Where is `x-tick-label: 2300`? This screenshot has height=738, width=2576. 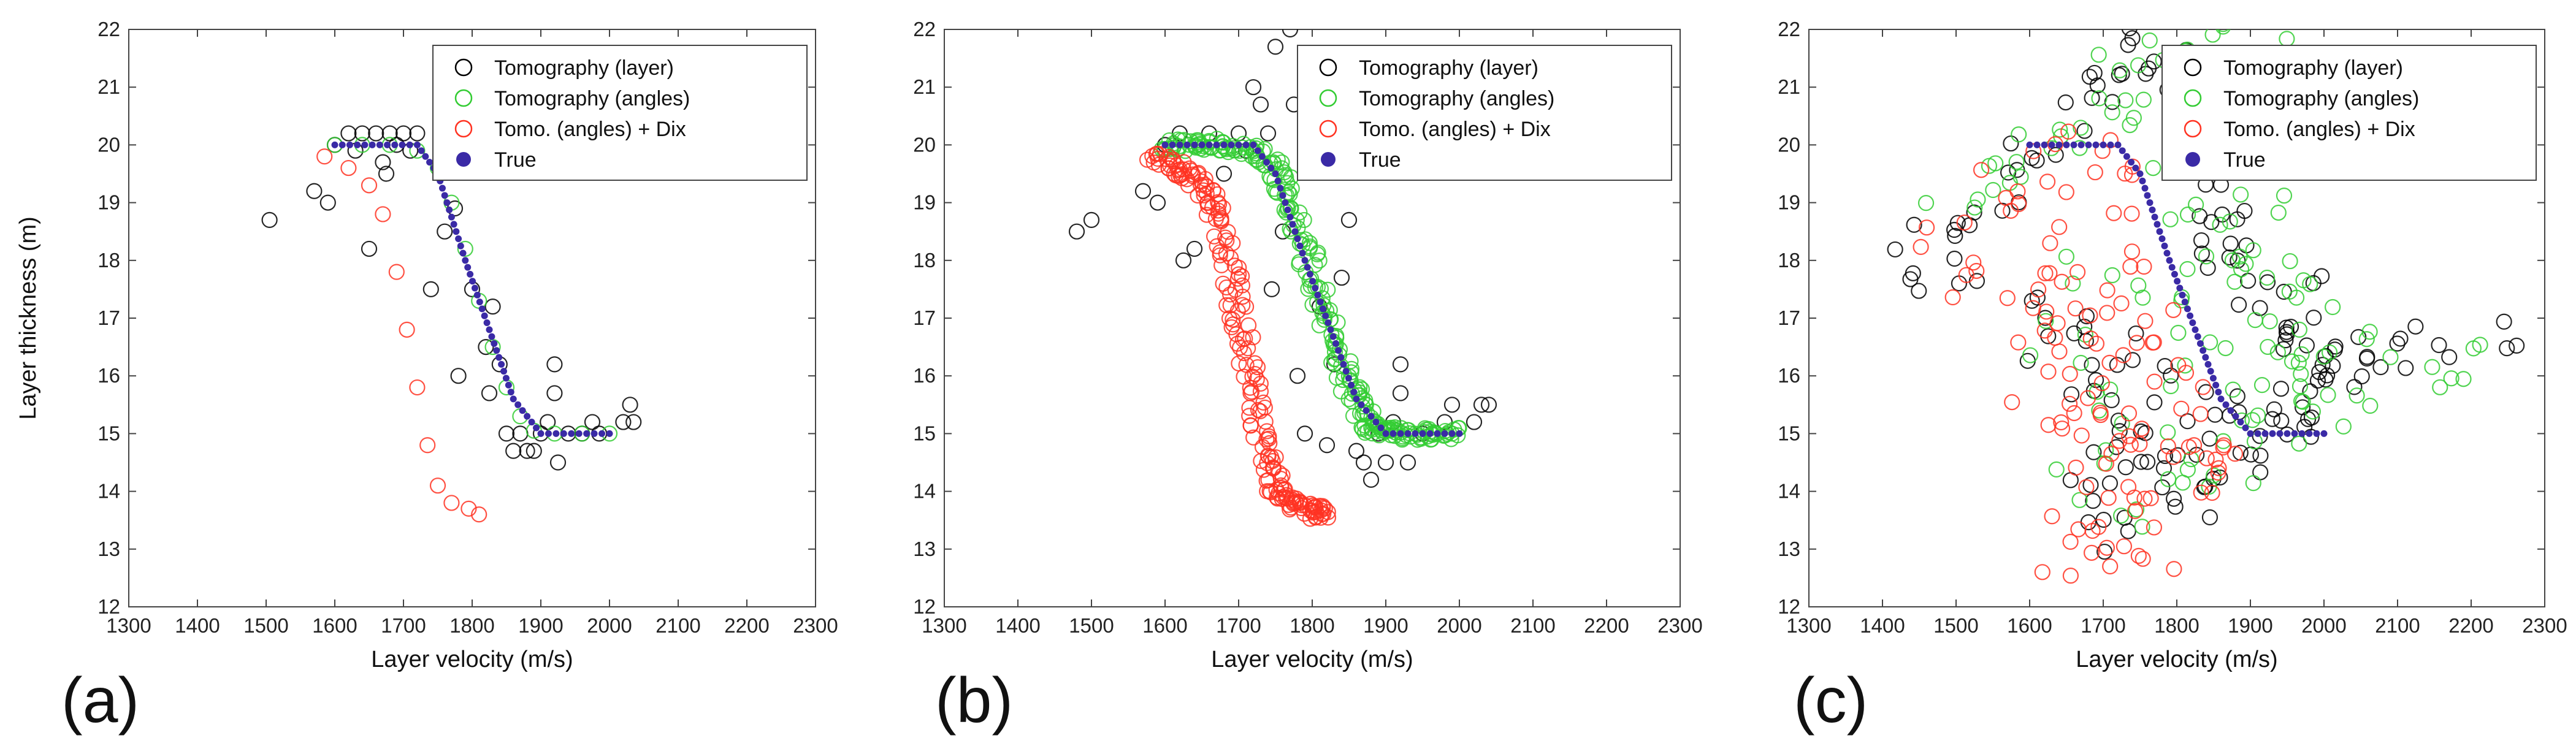
x-tick-label: 2300 is located at coordinates (815, 625).